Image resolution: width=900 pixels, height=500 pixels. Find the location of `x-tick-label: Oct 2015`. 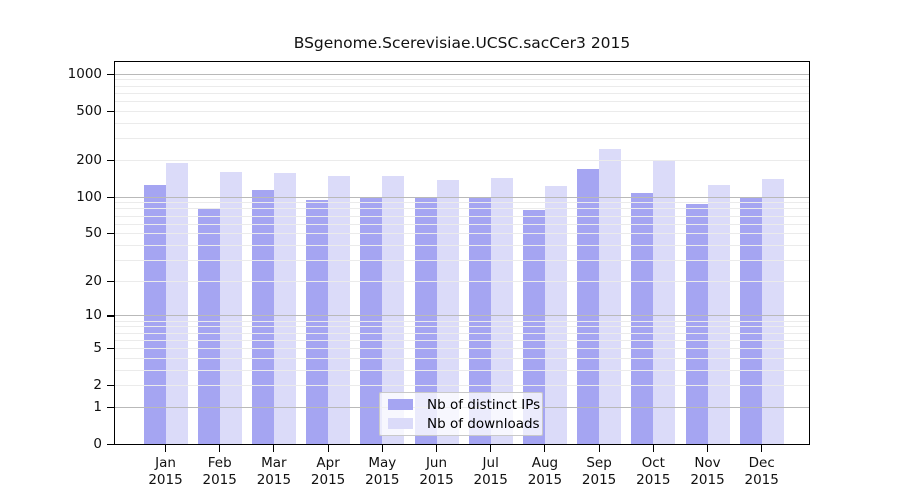

x-tick-label: Oct 2015 is located at coordinates (653, 471).